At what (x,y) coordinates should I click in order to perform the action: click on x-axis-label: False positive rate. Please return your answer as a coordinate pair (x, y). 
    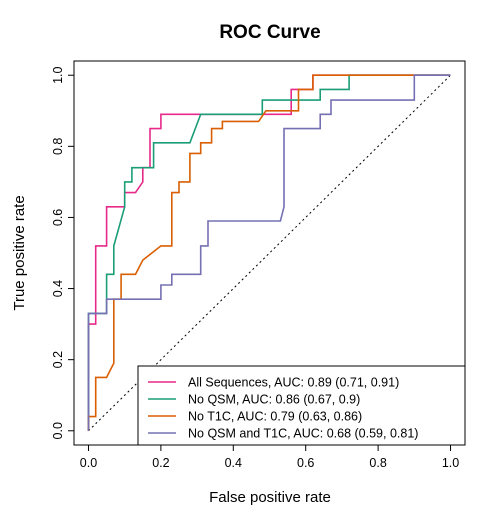
    Looking at the image, I should click on (270, 497).